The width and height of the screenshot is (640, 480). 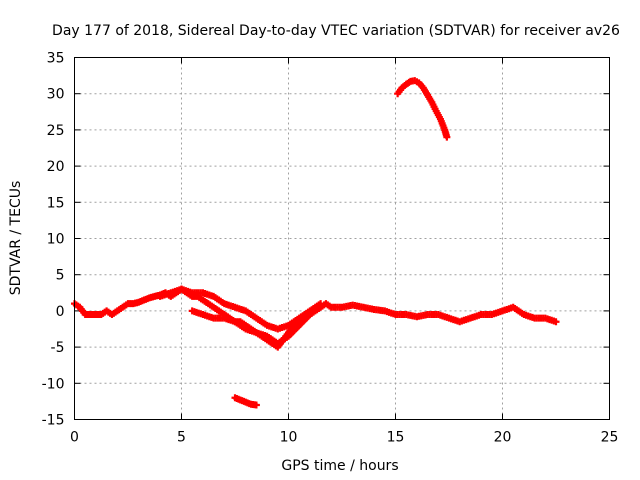 What do you see at coordinates (396, 438) in the screenshot?
I see `x-tick-label: 15` at bounding box center [396, 438].